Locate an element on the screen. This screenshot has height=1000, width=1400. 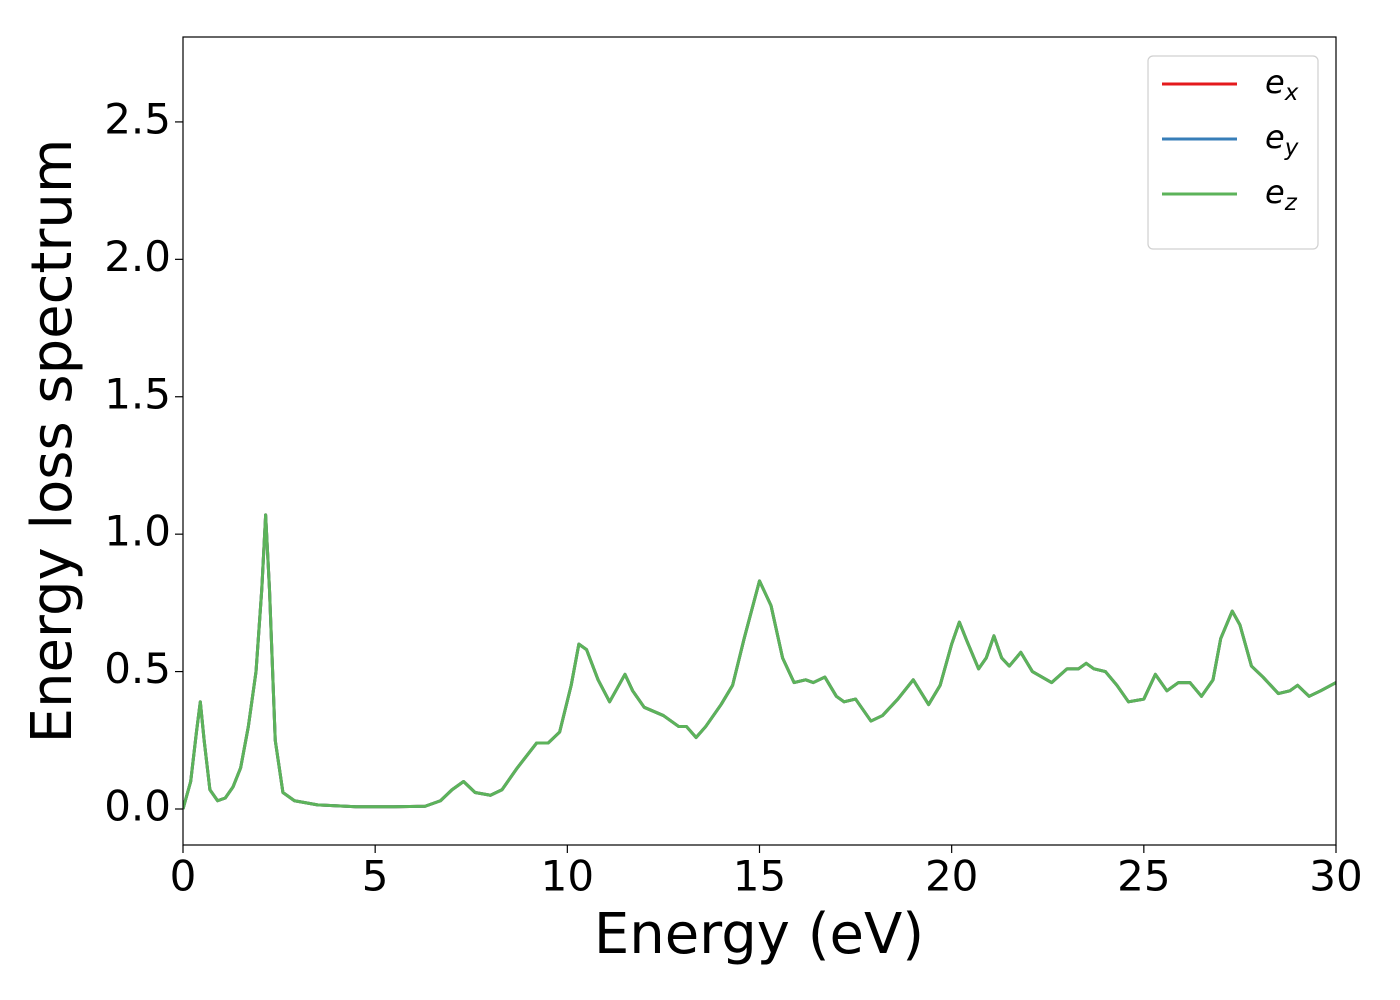
x-tick-label: 5 is located at coordinates (375, 876).